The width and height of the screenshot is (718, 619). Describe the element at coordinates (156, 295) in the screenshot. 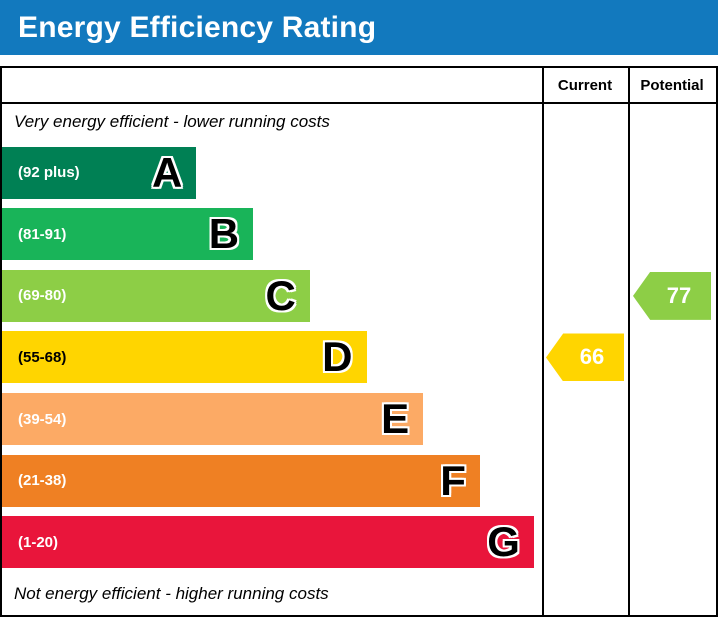

I see `band-bar-c: (69-80) C` at that location.